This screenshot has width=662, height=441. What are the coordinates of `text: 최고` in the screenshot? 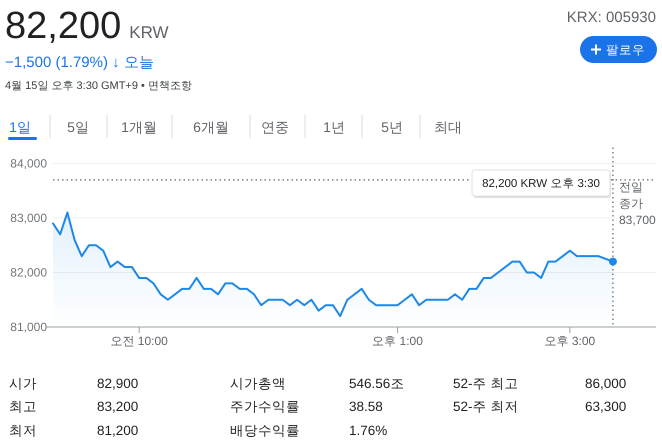 It's located at (23, 406).